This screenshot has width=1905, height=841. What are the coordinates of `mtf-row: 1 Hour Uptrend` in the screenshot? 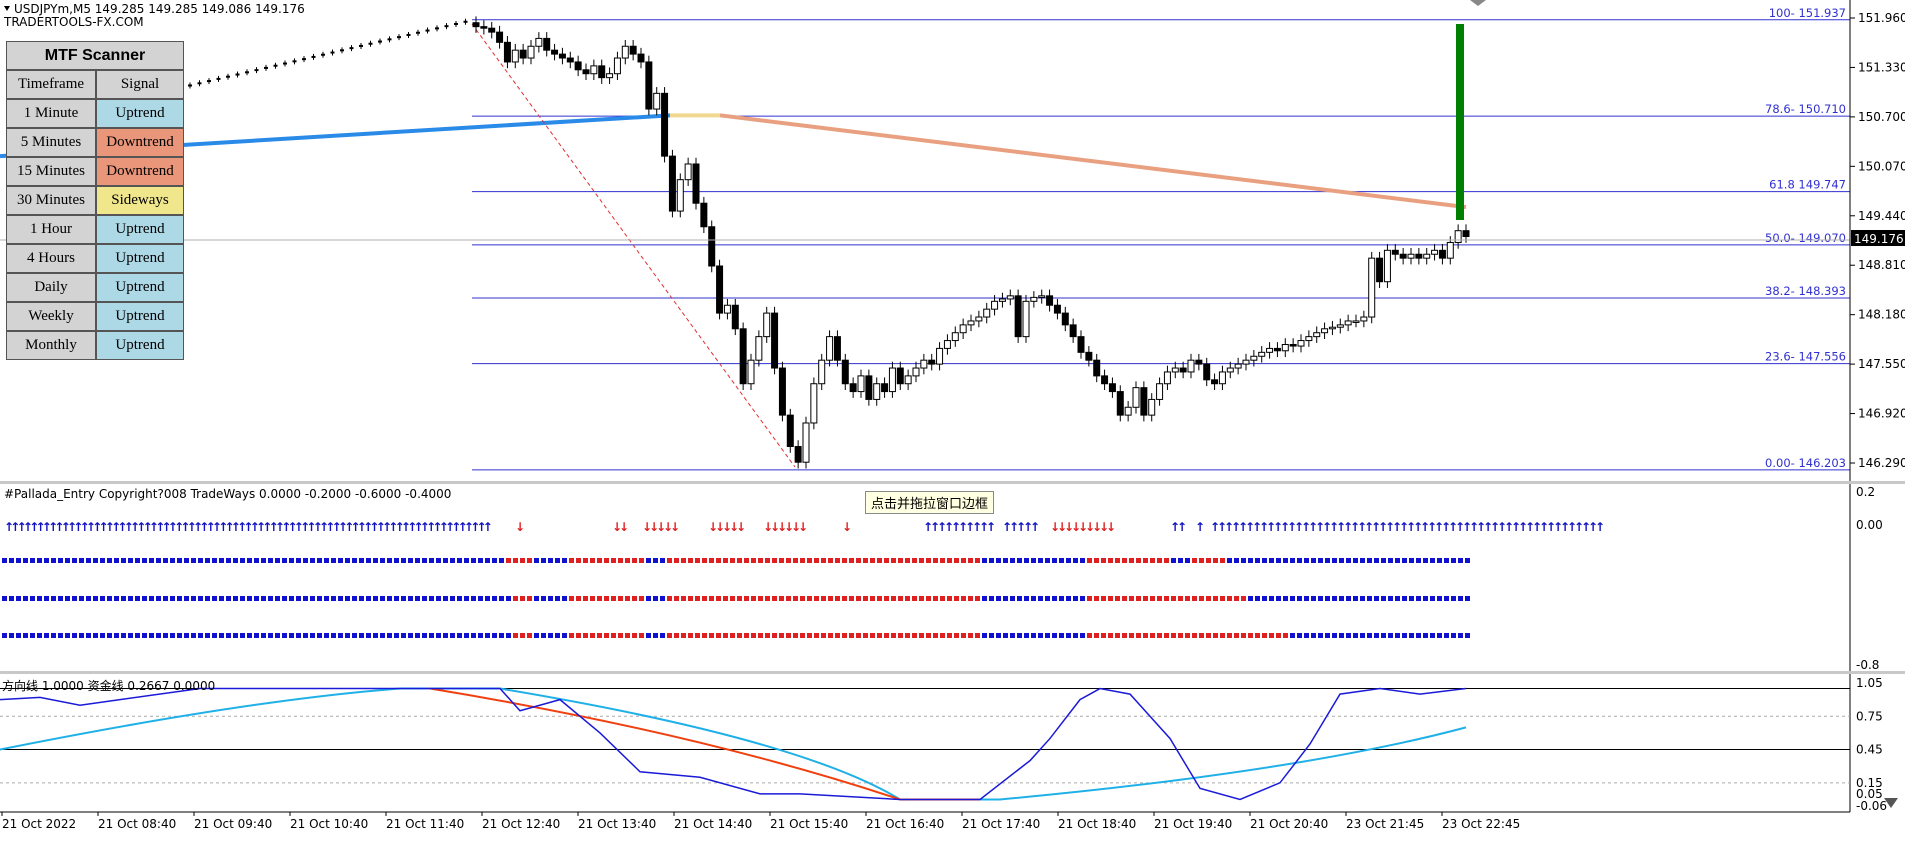 It's located at (95, 229).